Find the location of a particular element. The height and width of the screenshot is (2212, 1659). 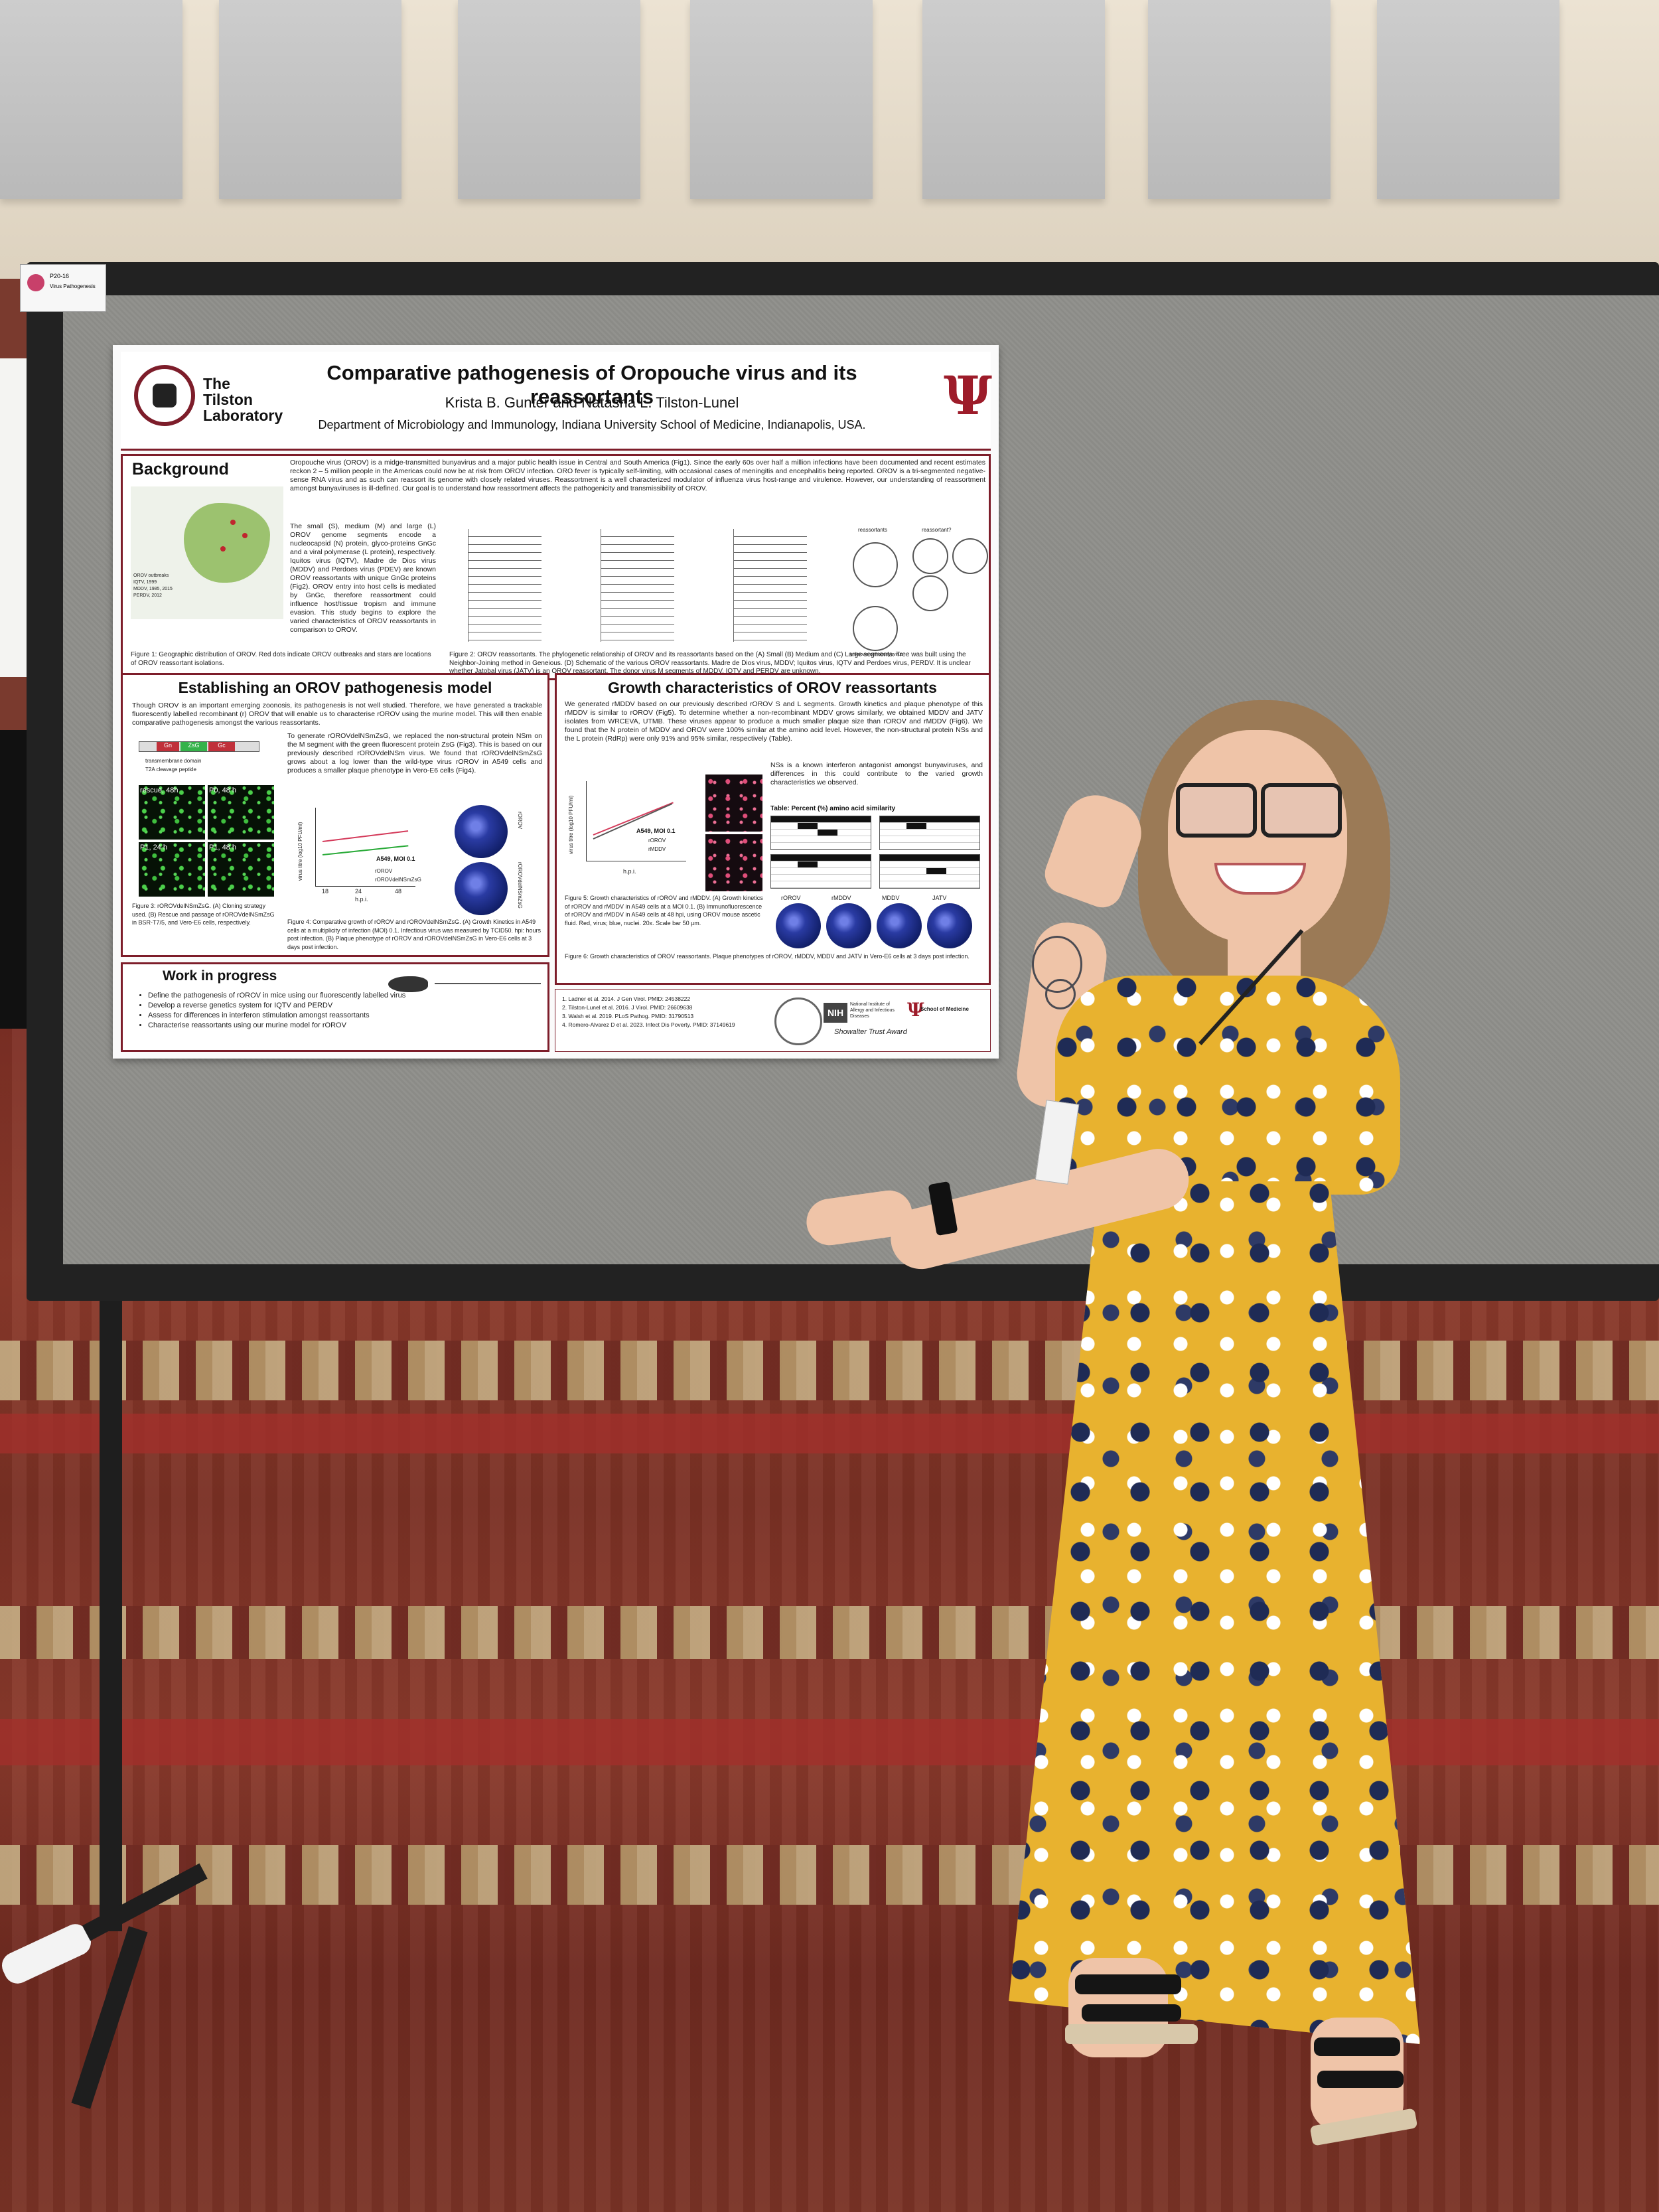

tag-number: P20-16 is located at coordinates (60, 276).